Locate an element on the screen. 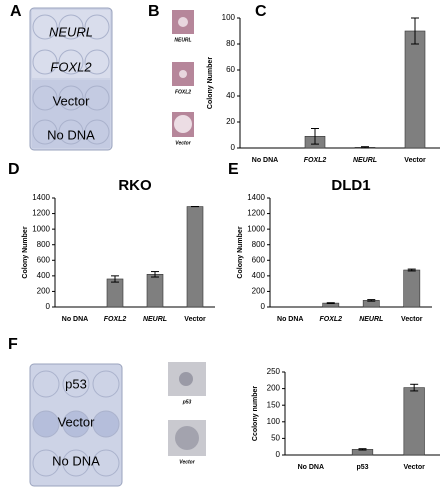  panel-letter: F is located at coordinates (13, 344).